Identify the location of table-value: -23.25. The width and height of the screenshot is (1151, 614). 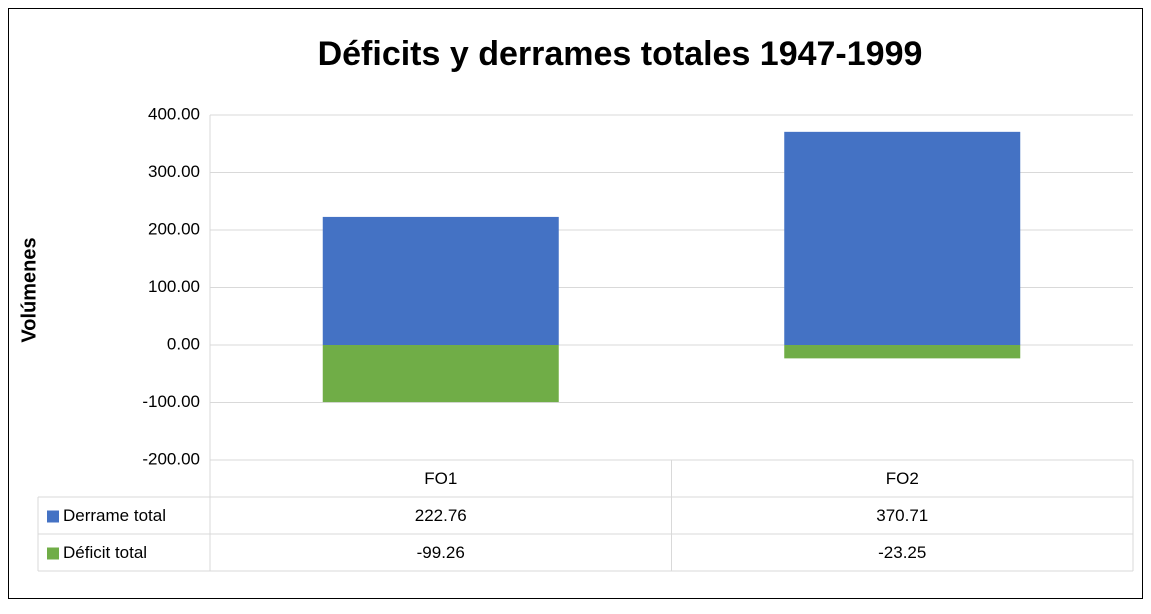
(902, 552).